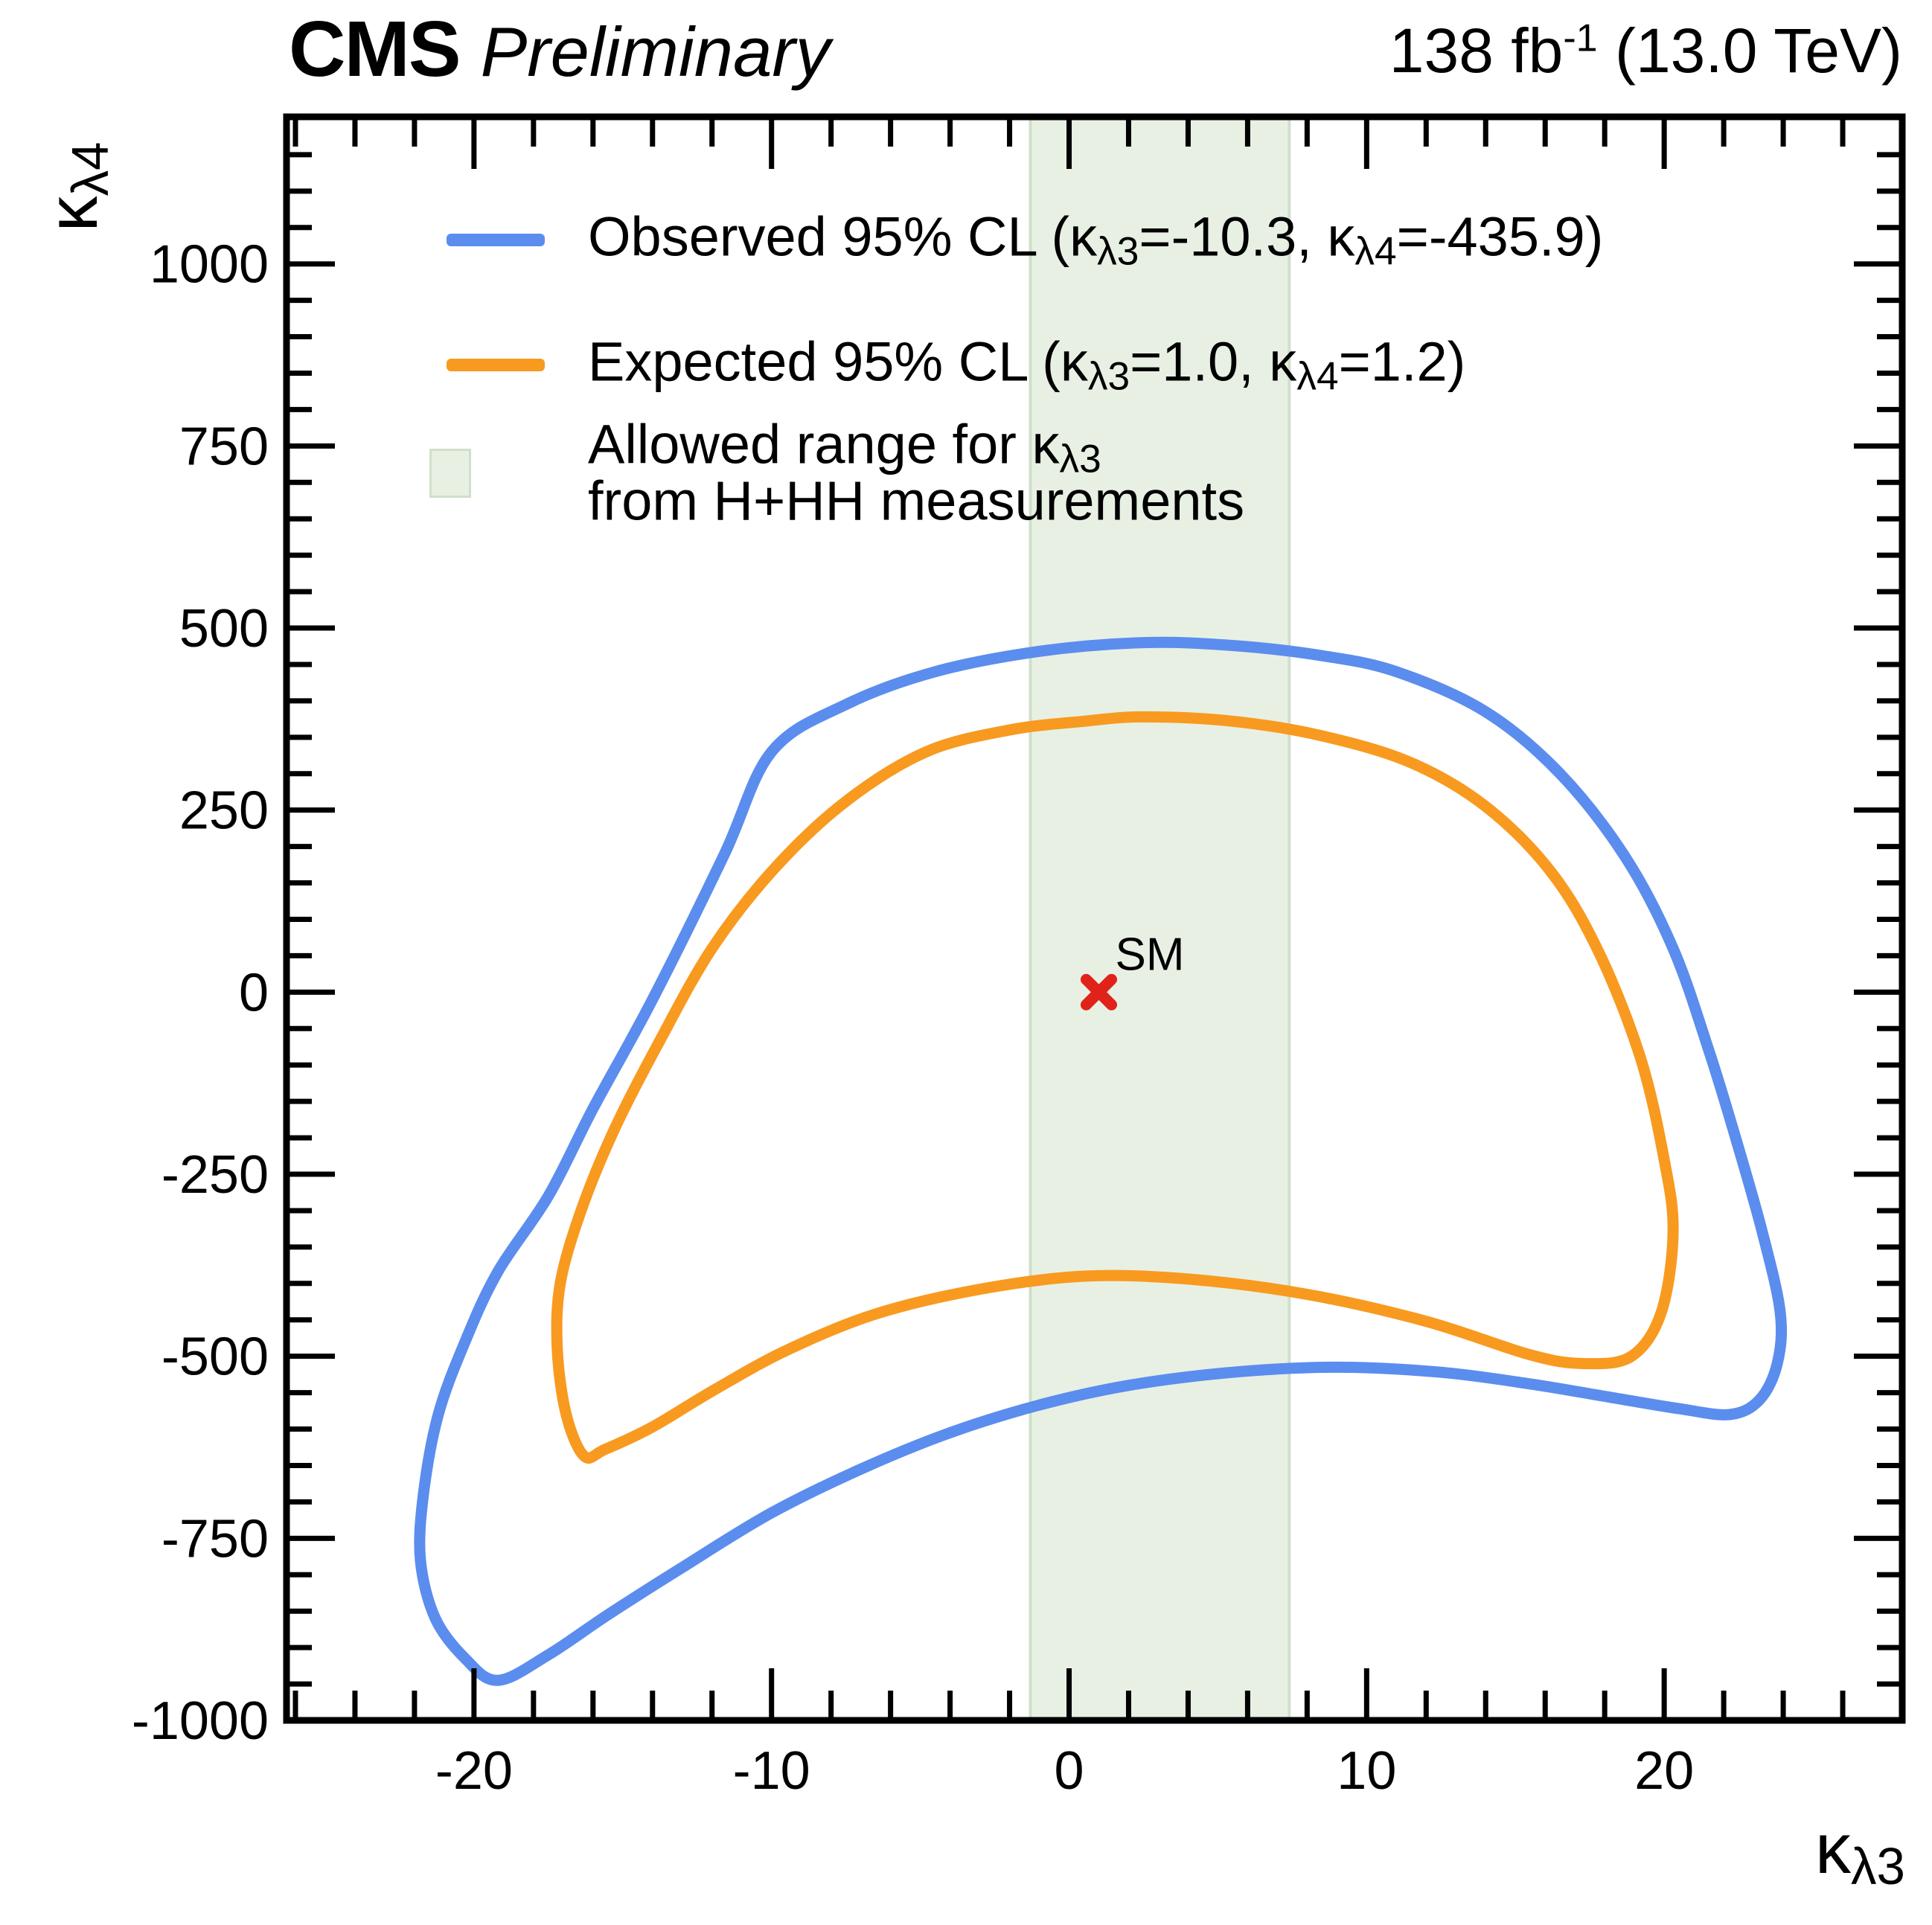 The image size is (1932, 1925). Describe the element at coordinates (474, 1771) in the screenshot. I see `x-tick-label: -20` at that location.